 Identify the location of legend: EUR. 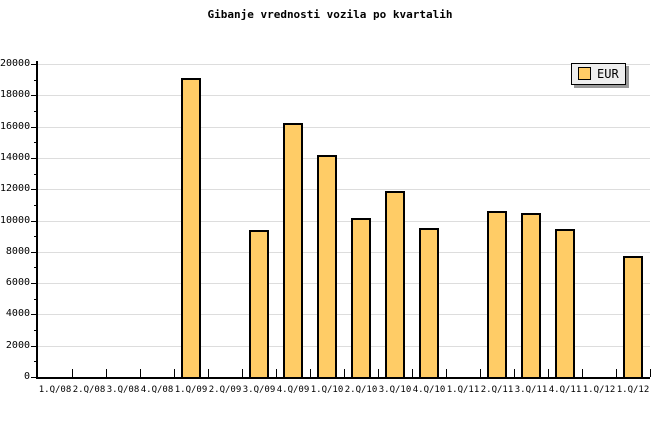
(598, 74).